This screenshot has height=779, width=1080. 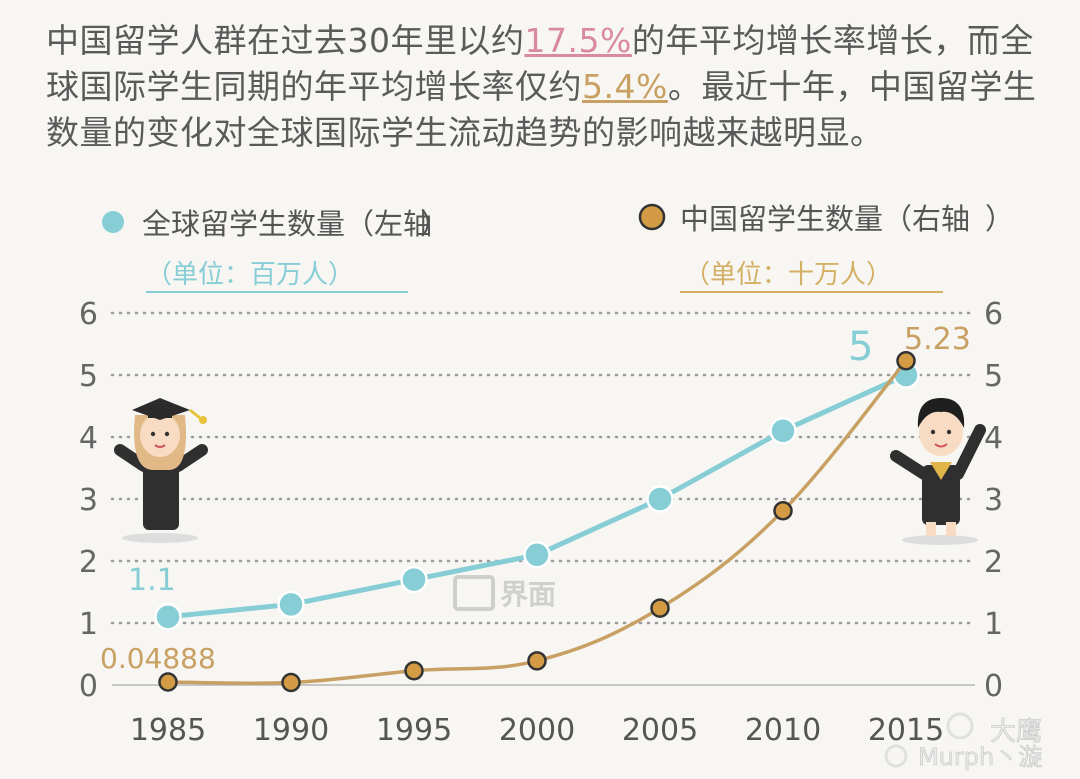 I want to click on y-axis-left: 0 1 2 3 4 5 6, so click(x=88, y=500).